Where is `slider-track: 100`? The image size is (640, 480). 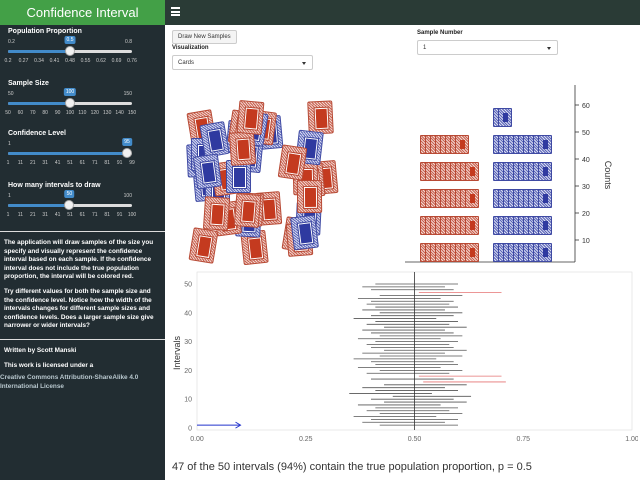 slider-track: 100 is located at coordinates (70, 98).